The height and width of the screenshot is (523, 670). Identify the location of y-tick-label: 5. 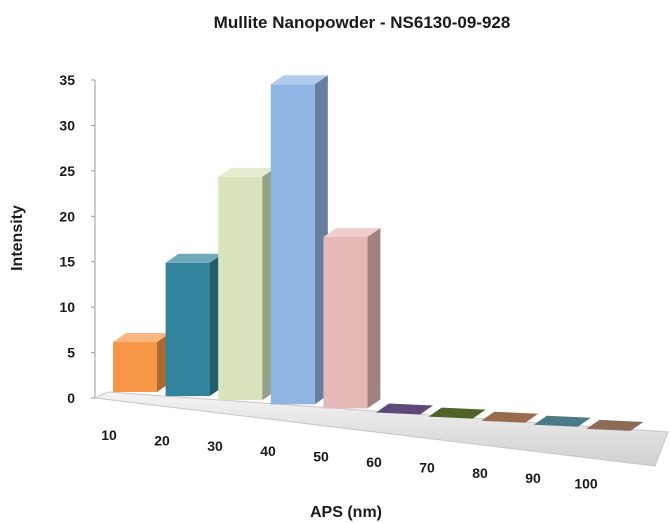
(71, 353).